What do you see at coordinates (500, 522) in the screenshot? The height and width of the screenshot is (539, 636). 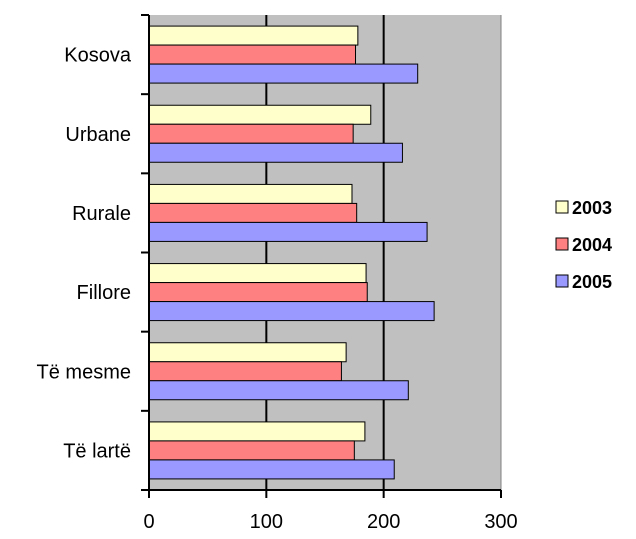 I see `x-tick-label: 300` at bounding box center [500, 522].